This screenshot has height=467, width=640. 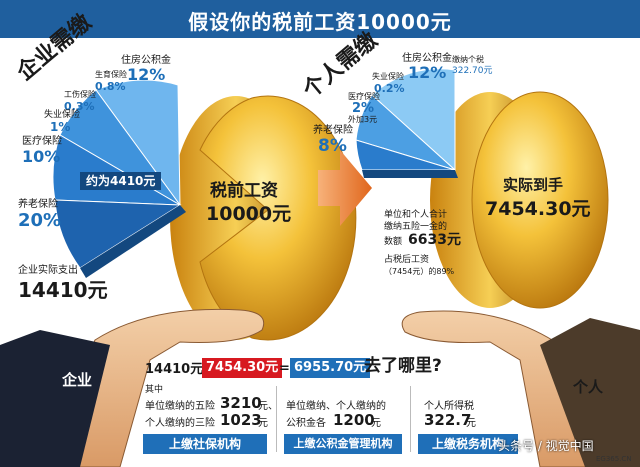 I want to click on personal-unemployment-value: 0.2%, so click(x=389, y=88).